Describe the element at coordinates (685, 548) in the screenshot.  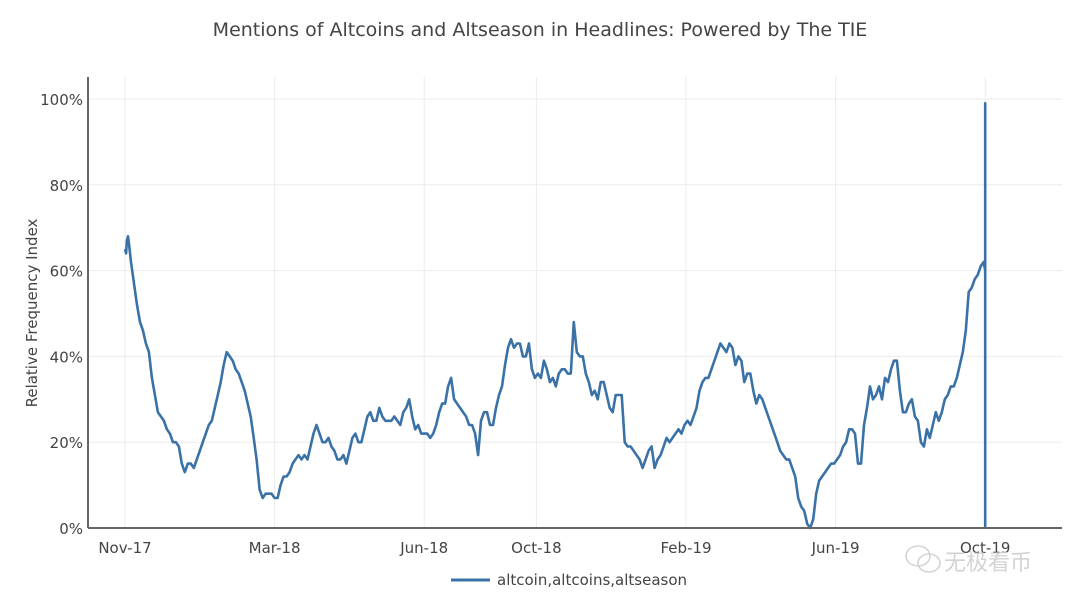
I see `x-tick-label: Feb-19` at that location.